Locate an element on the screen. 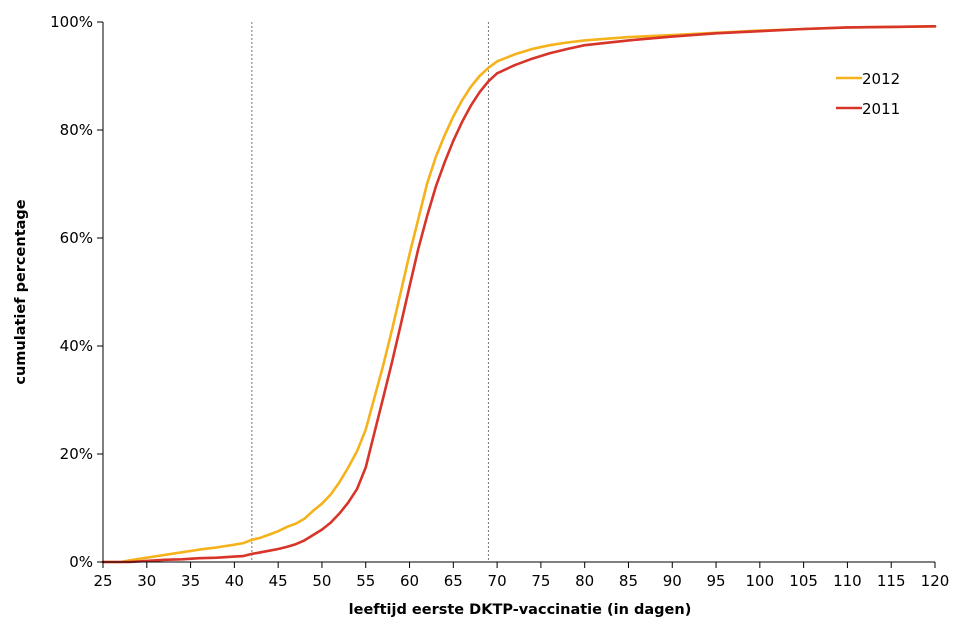 The image size is (955, 624). x-tick-label: 105 is located at coordinates (803, 581).